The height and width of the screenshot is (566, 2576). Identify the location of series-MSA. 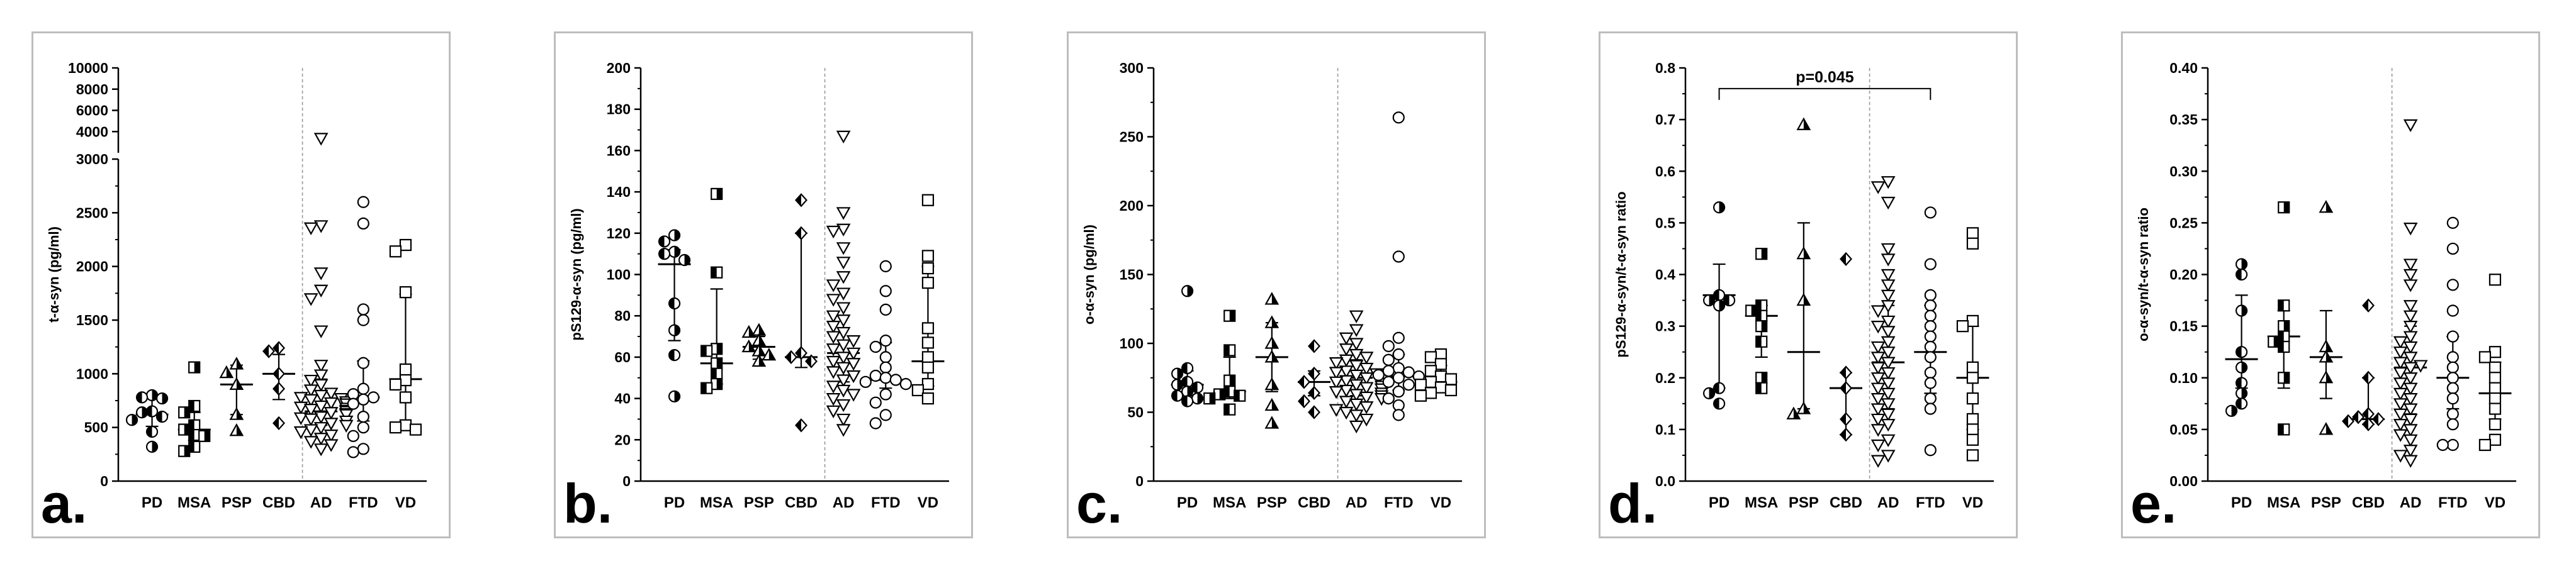
(2279, 318).